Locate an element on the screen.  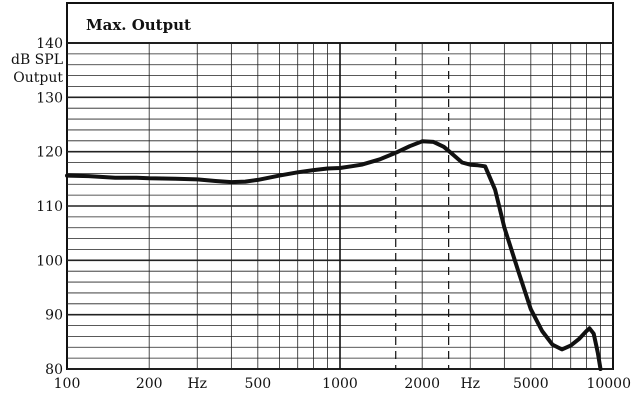
x-tick-label: 5000 is located at coordinates (531, 384).